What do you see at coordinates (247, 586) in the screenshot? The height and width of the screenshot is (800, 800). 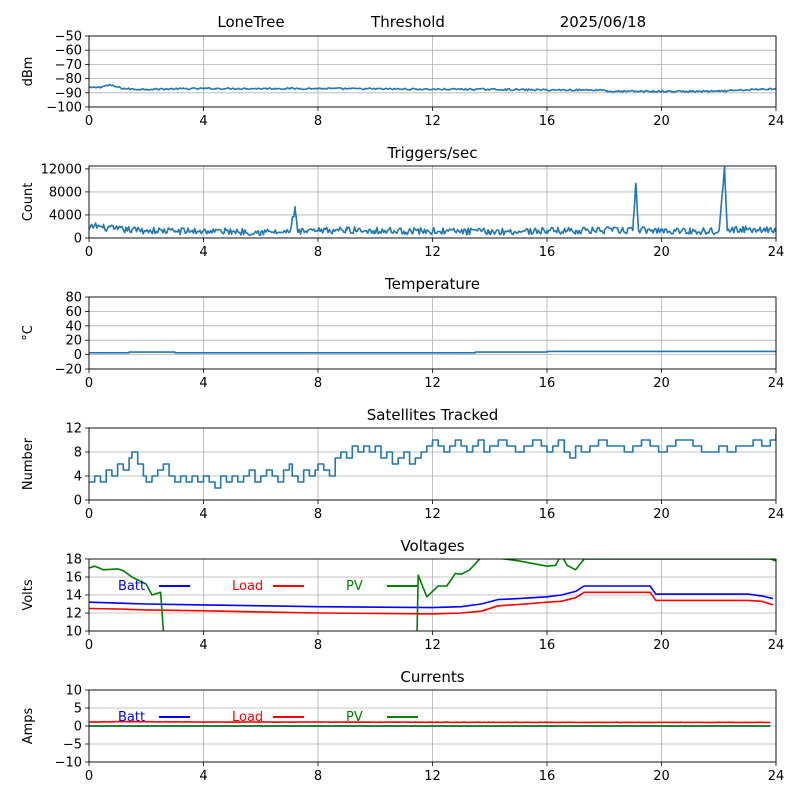 I see `legend-label: Load` at bounding box center [247, 586].